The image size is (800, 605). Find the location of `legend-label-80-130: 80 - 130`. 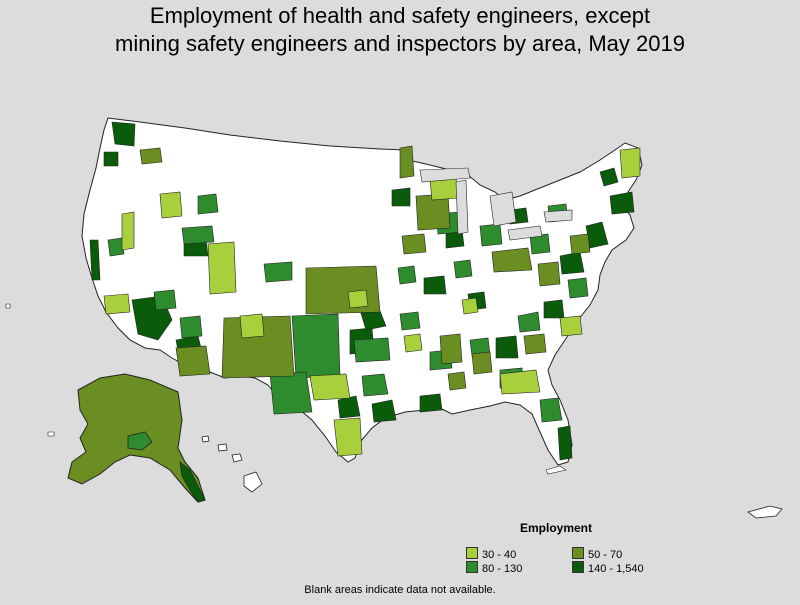

legend-label-80-130: 80 - 130 is located at coordinates (502, 569).